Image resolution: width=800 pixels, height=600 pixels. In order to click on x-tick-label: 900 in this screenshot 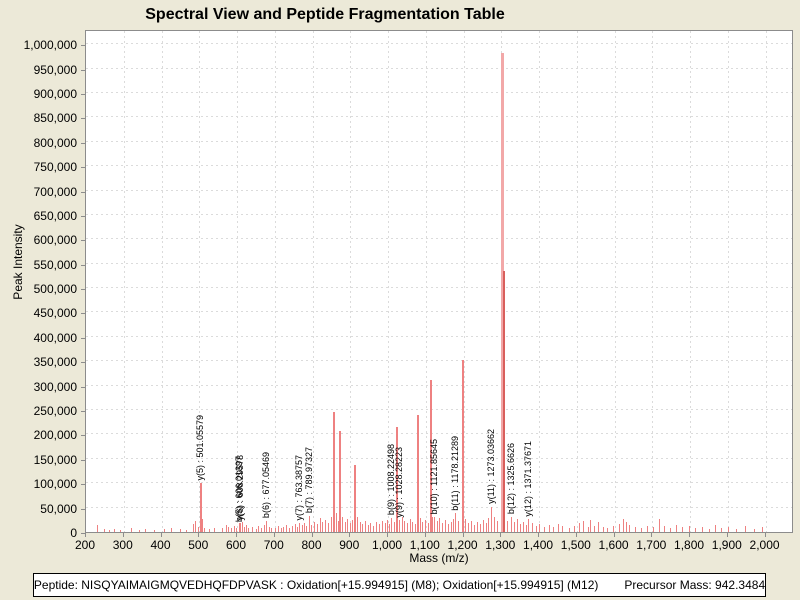, I will do `click(349, 545)`.